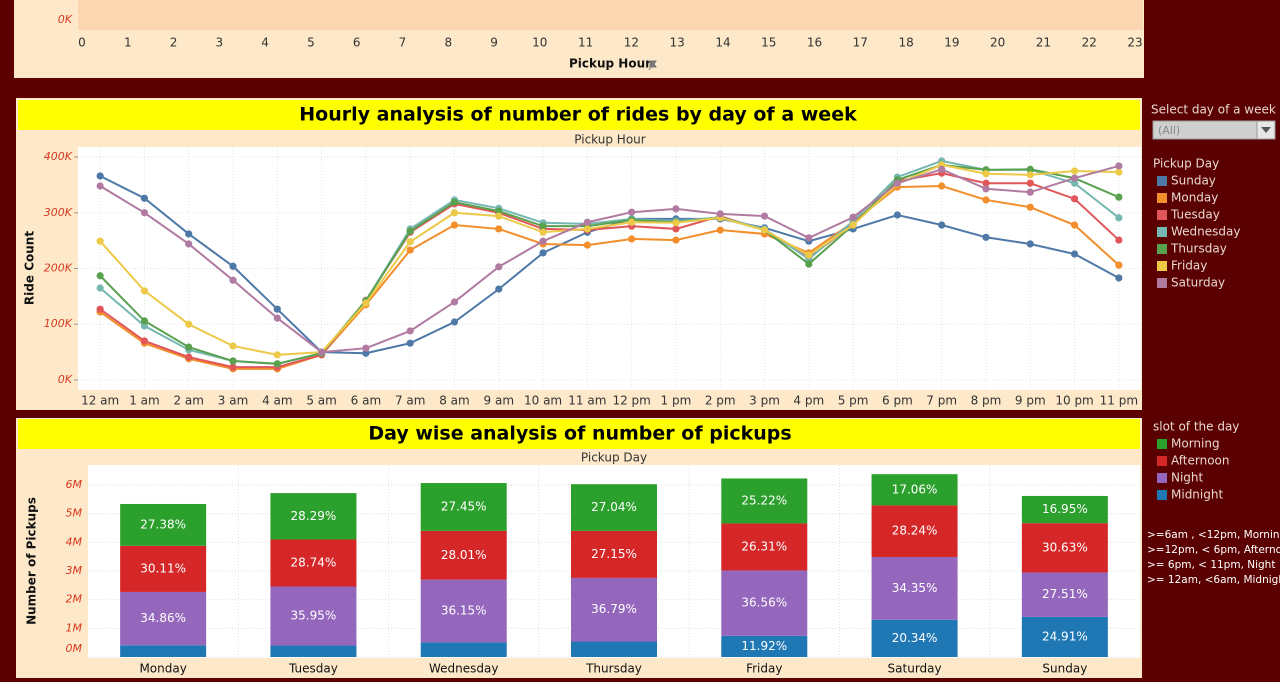 Image resolution: width=1280 pixels, height=682 pixels. What do you see at coordinates (986, 401) in the screenshot?
I see `x-tick-label: 8 pm` at bounding box center [986, 401].